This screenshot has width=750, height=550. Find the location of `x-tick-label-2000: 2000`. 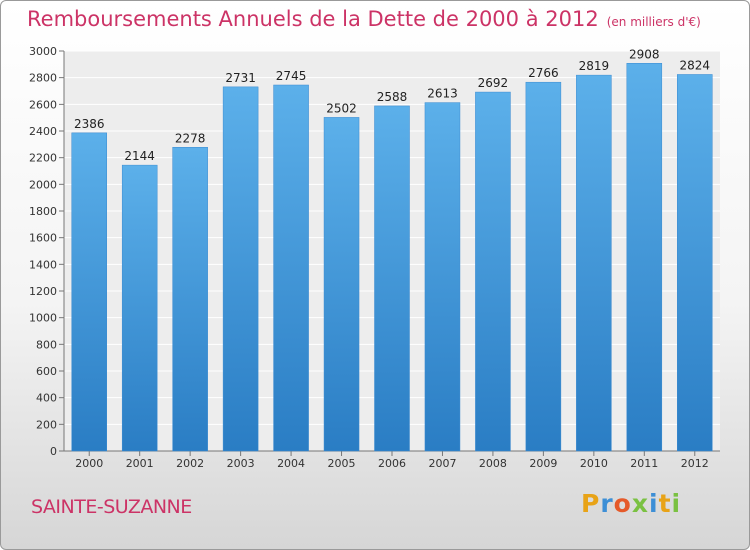

x-tick-label-2000: 2000 is located at coordinates (89, 463).